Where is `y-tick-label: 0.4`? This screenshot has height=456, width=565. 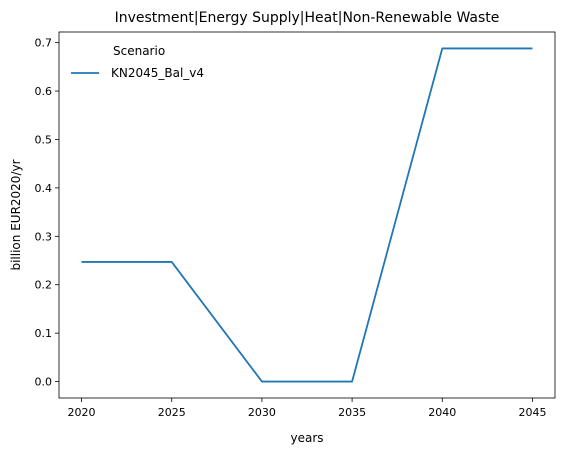 y-tick-label: 0.4 is located at coordinates (44, 188).